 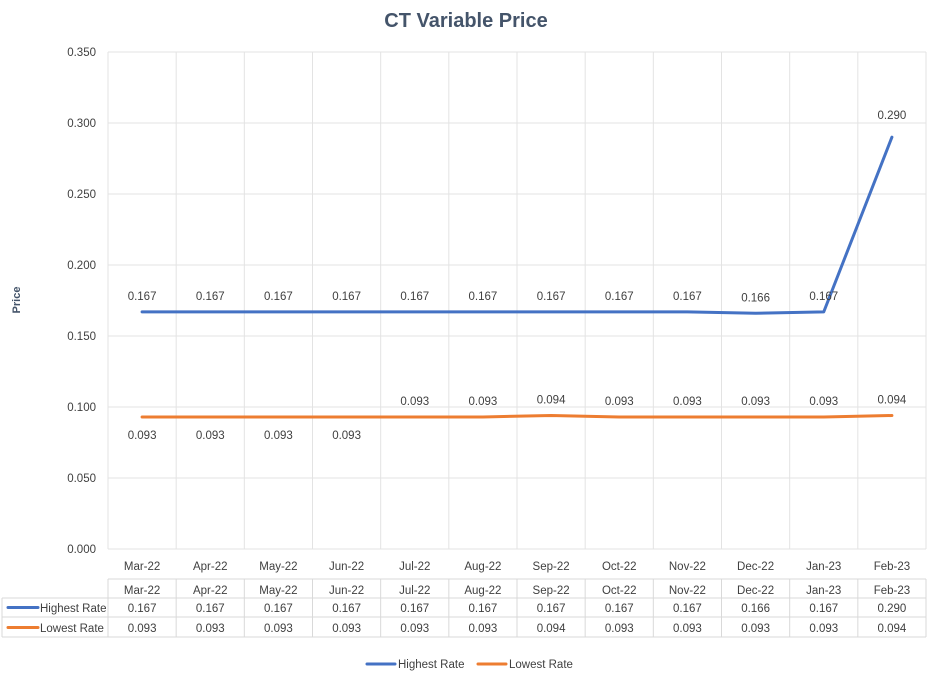 I want to click on y-tick-label: 0.200, so click(x=81, y=266).